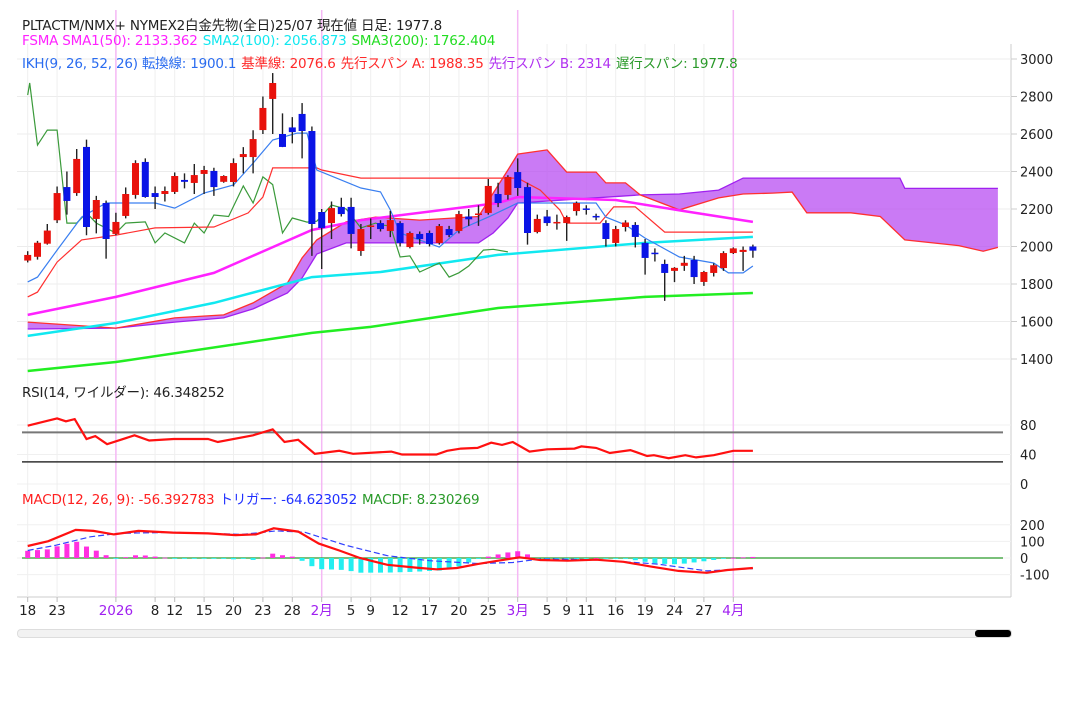  What do you see at coordinates (1032, 542) in the screenshot?
I see `macd-tick-label: 100` at bounding box center [1032, 542].